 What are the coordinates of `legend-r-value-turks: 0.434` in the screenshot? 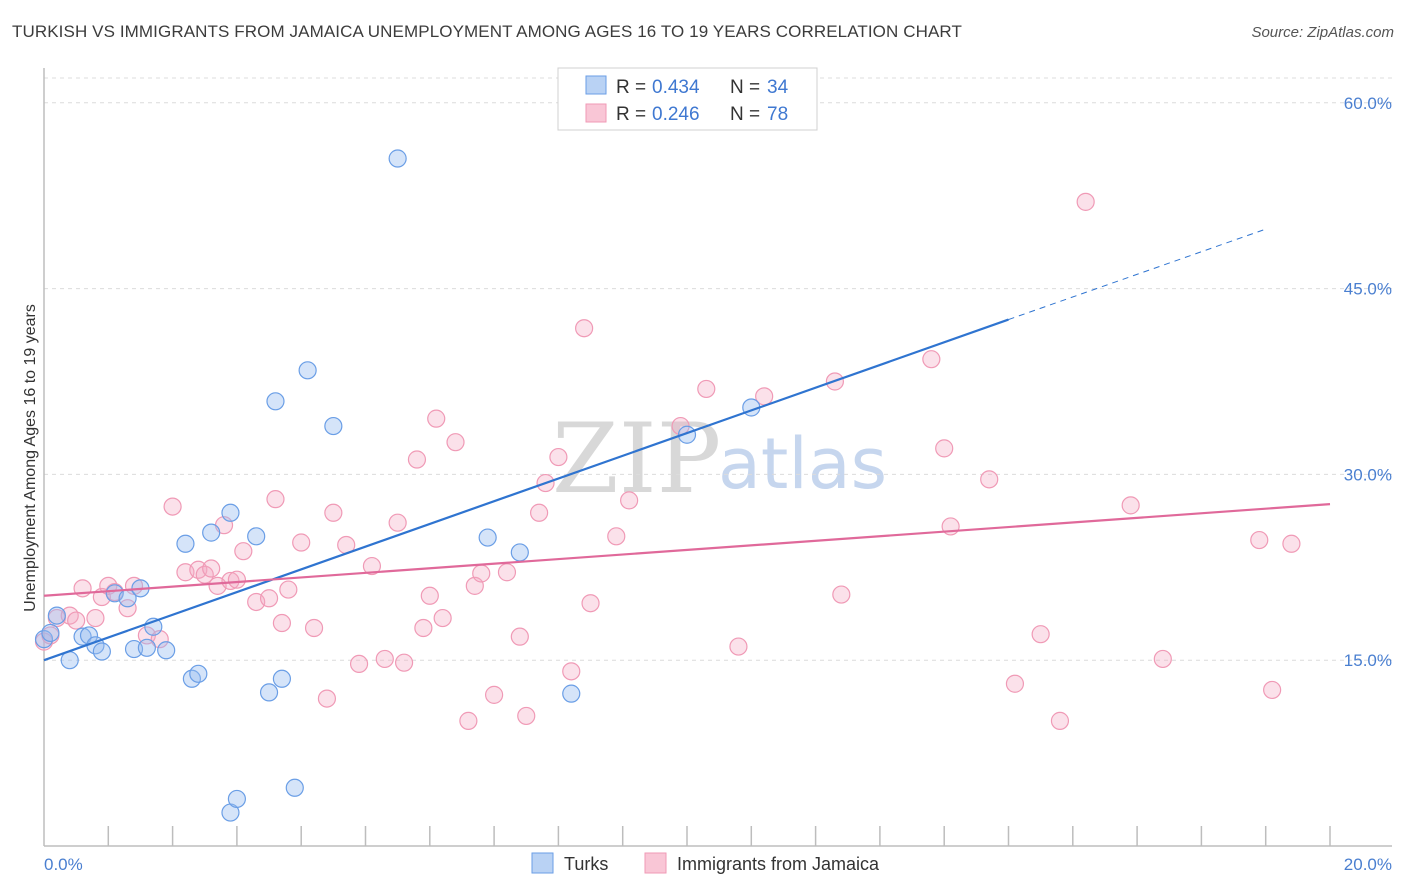 It's located at (676, 87).